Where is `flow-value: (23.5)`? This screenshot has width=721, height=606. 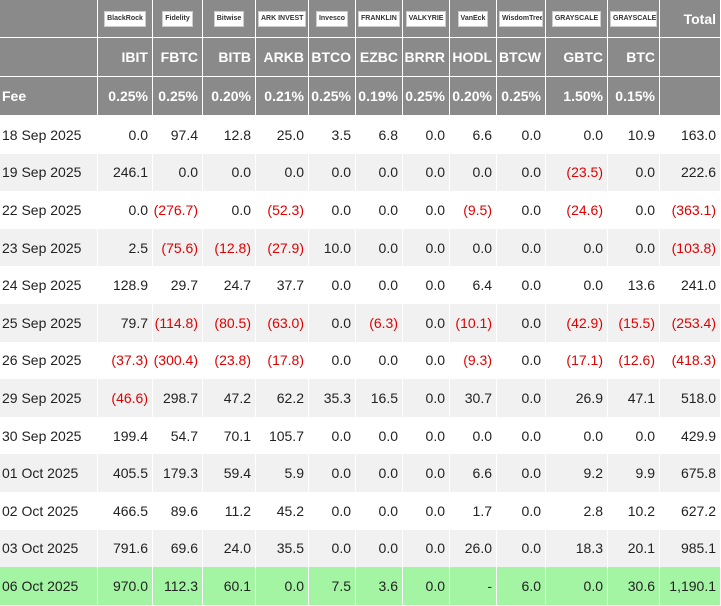
flow-value: (23.5) is located at coordinates (577, 172).